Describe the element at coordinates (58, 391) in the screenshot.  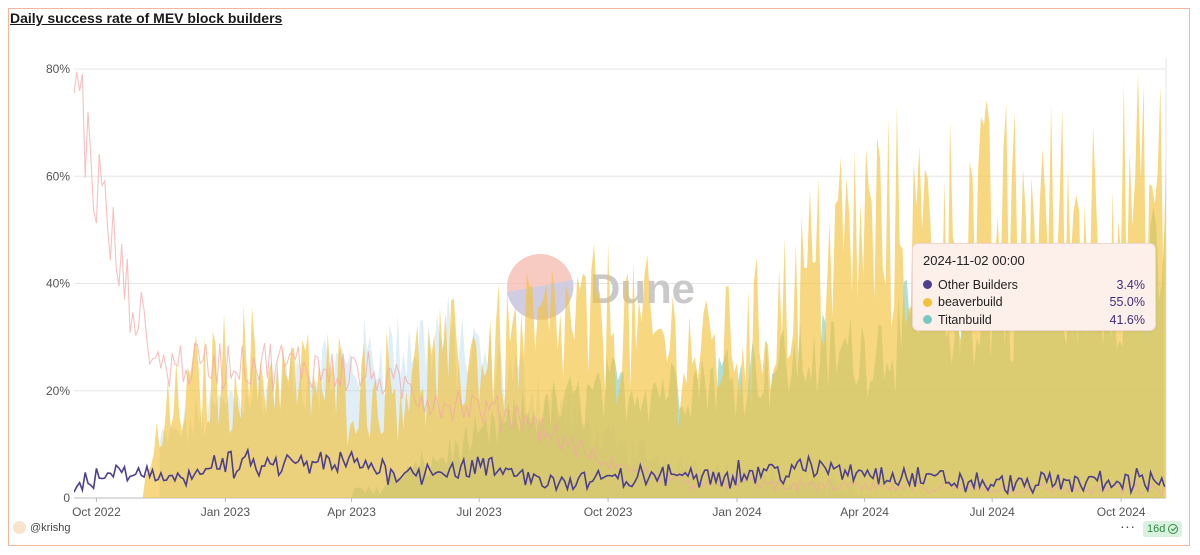
I see `y-tick-label: 20%` at that location.